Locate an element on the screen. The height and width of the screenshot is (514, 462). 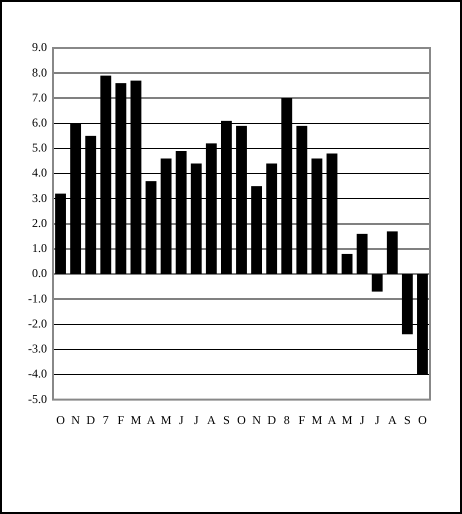
y-tick-label: -2.0 is located at coordinates (37, 323).